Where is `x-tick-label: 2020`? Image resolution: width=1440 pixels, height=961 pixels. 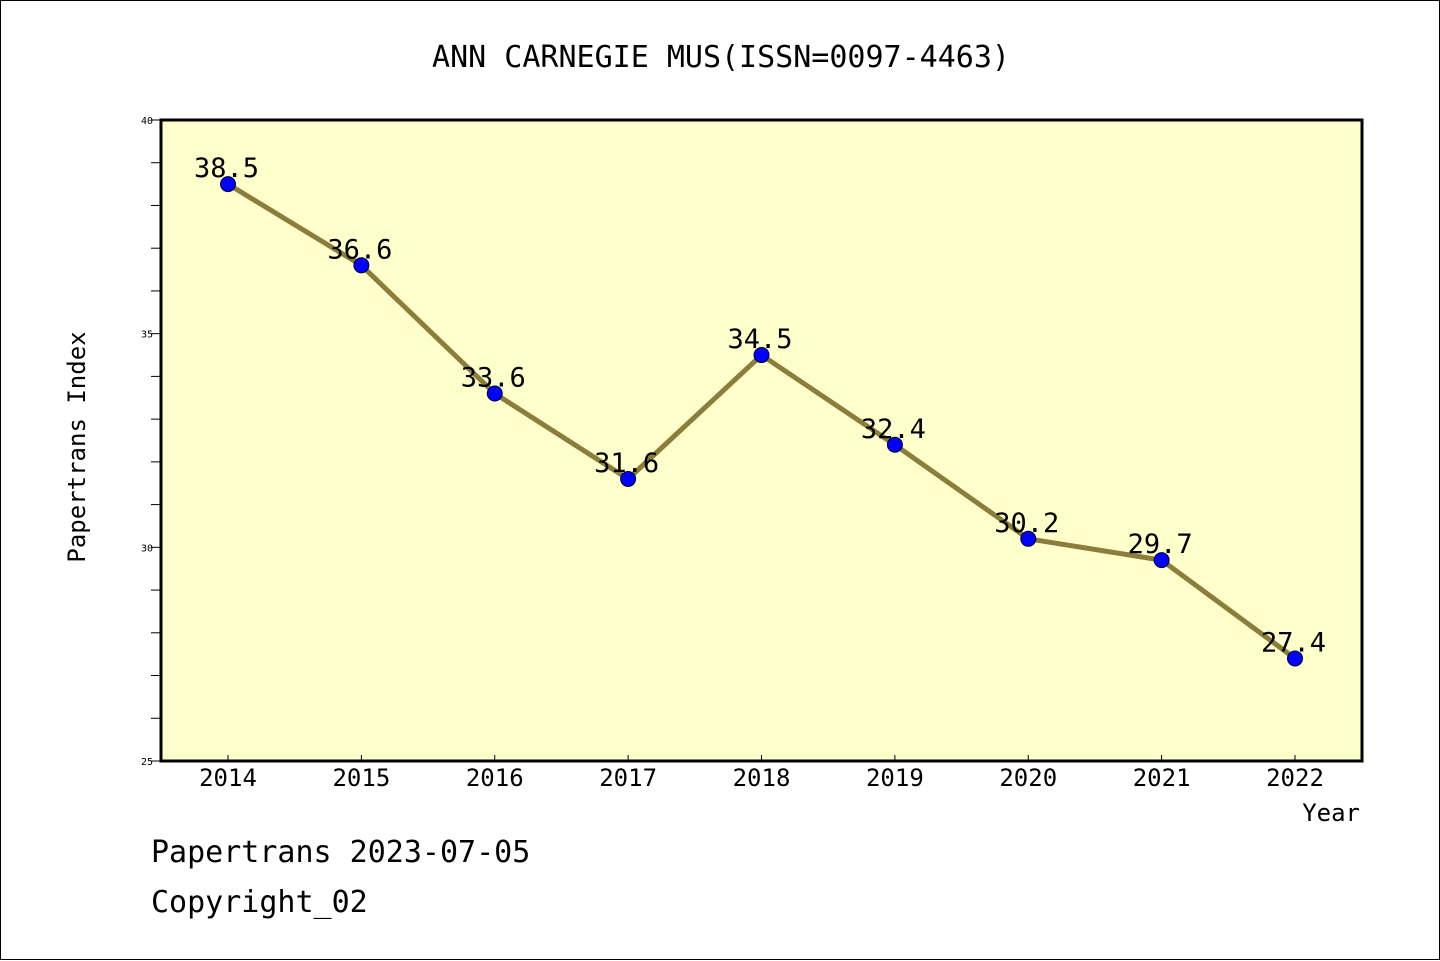 x-tick-label: 2020 is located at coordinates (1028, 778).